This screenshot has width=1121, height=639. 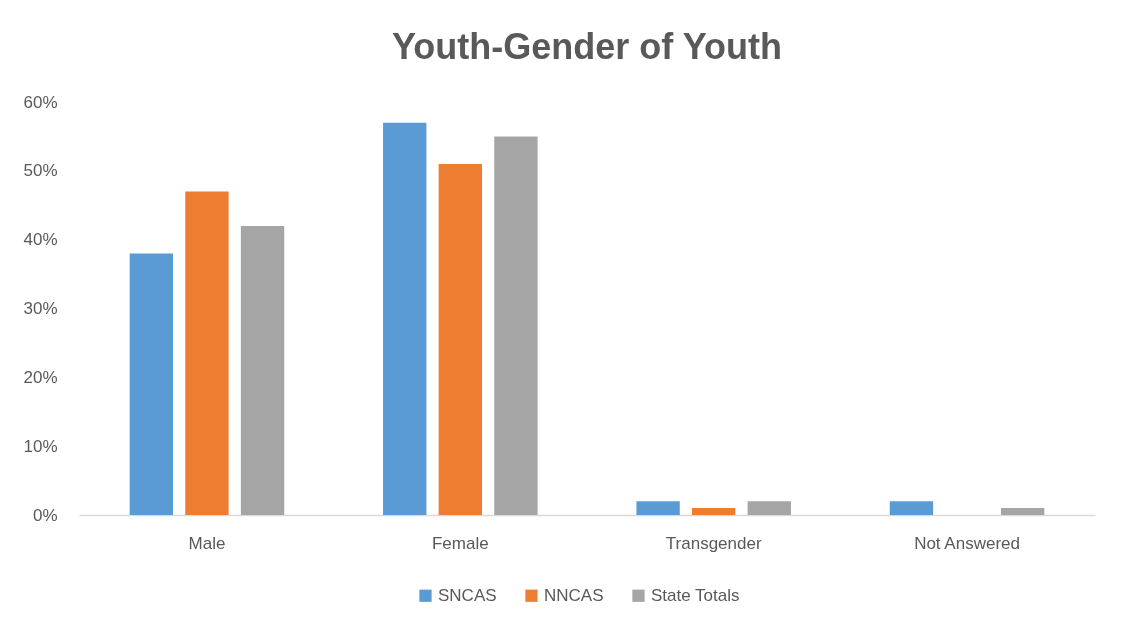 I want to click on x-tick-label: Transgender, so click(x=713, y=543).